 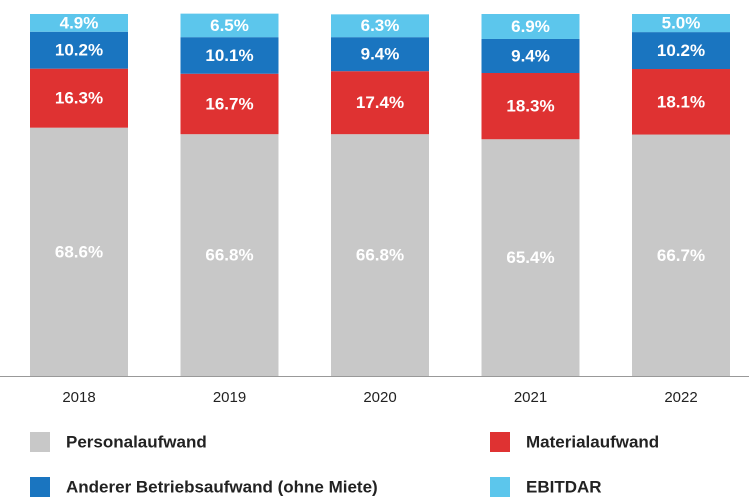 What do you see at coordinates (229, 397) in the screenshot?
I see `x-tick-label: 2019` at bounding box center [229, 397].